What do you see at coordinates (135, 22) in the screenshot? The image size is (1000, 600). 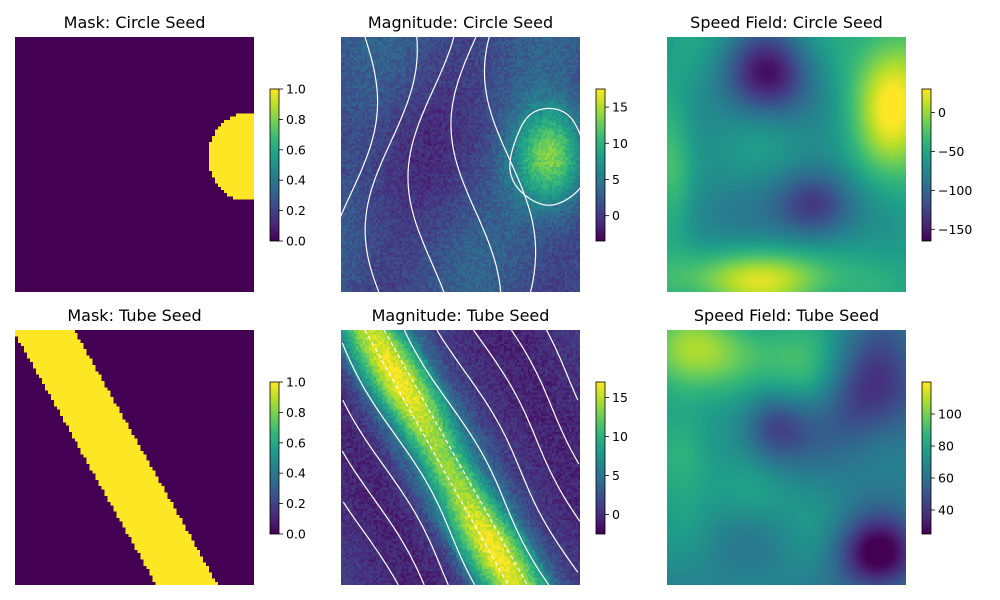 I see `panel-title: Mask: Circle Seed` at bounding box center [135, 22].